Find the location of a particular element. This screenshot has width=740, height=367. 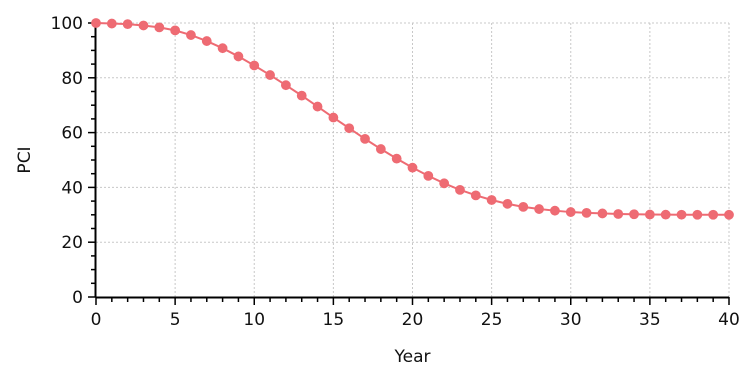

y-tick-label: 60 is located at coordinates (72, 134).